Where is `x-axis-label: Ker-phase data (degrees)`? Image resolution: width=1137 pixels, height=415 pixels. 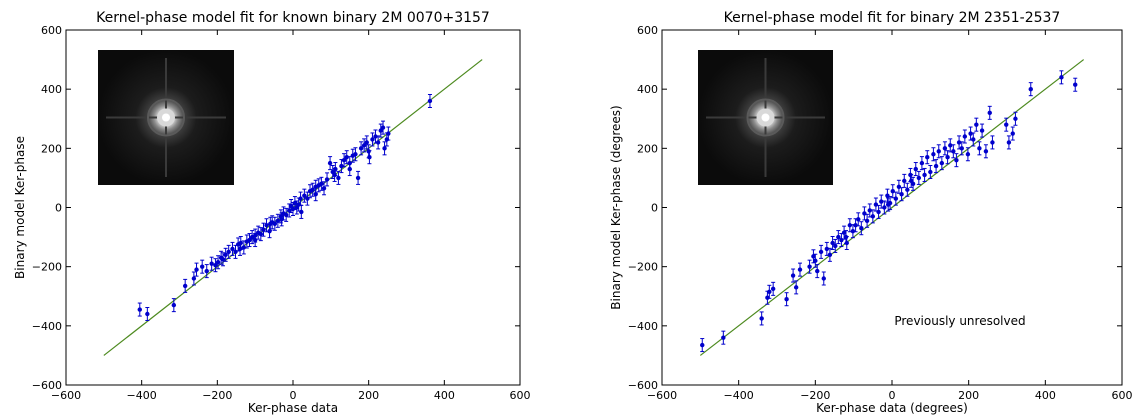
x-axis-label: Ker-phase data (degrees) is located at coordinates (892, 408).